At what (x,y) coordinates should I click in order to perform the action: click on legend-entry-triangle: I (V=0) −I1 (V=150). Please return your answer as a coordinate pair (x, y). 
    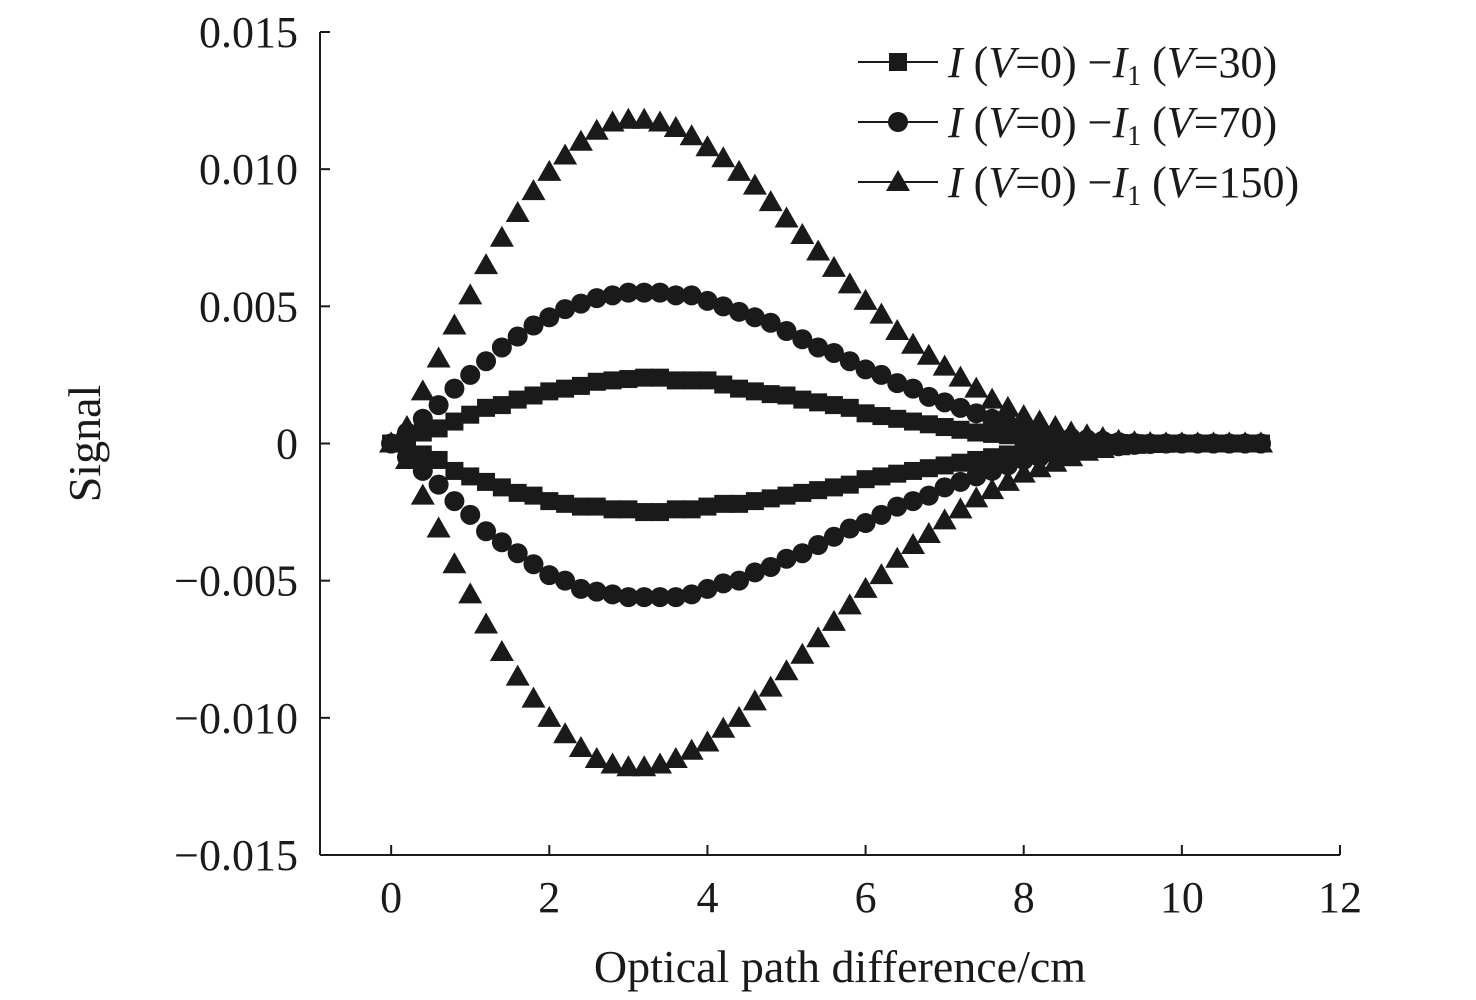
    Looking at the image, I should click on (1078, 185).